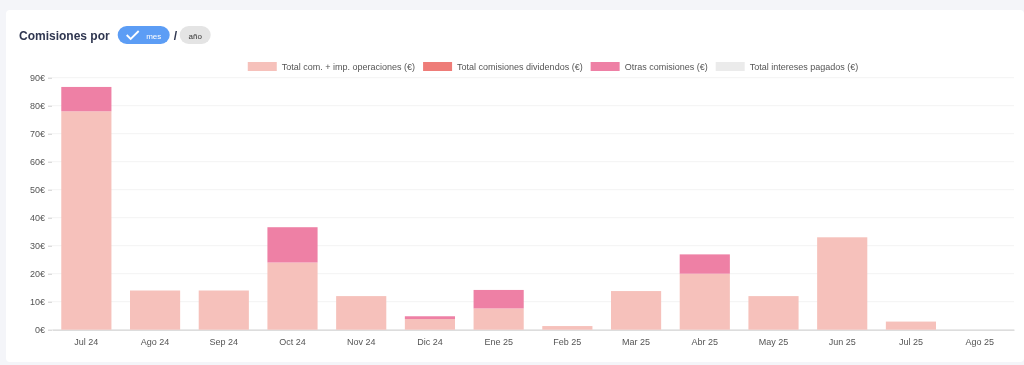  What do you see at coordinates (37, 246) in the screenshot?
I see `y-tick-label: 30€` at bounding box center [37, 246].